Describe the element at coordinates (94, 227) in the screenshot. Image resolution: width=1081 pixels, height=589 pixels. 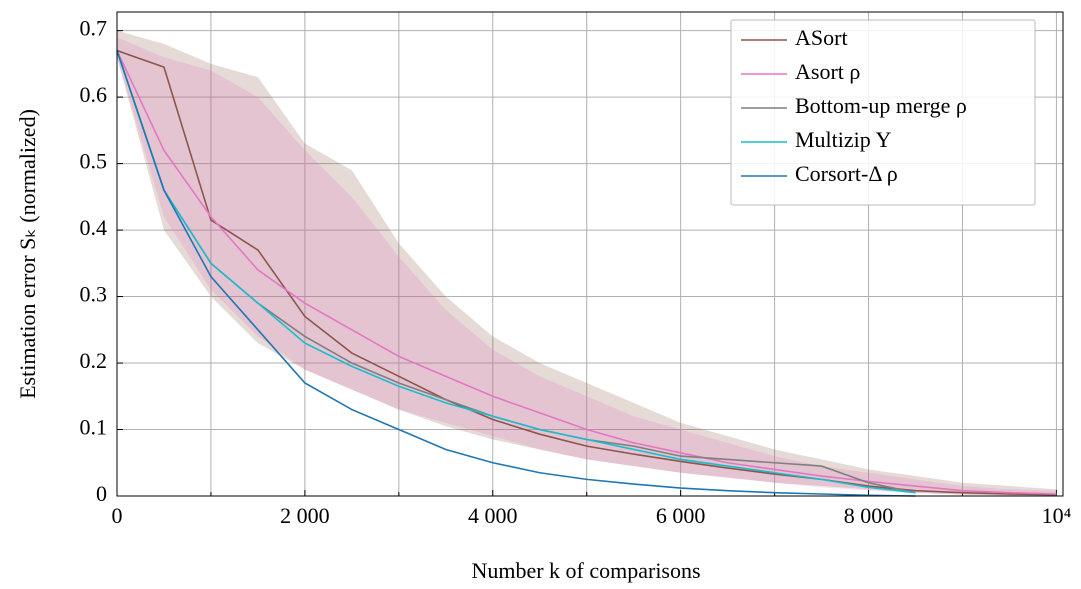
I see `y-tick-label: 0.4` at that location.